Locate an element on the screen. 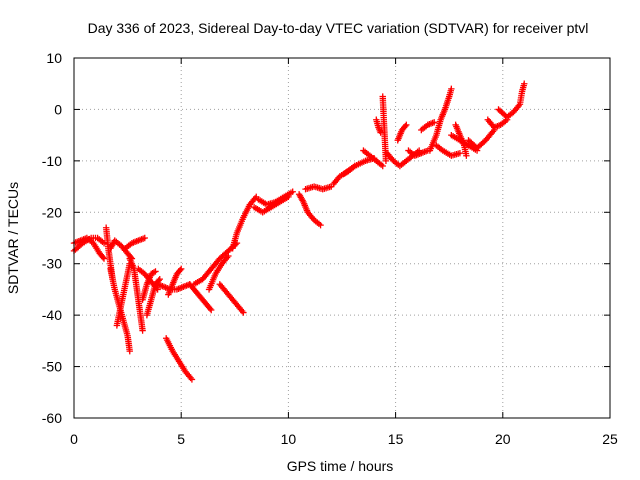 This screenshot has width=640, height=480. x-tick-label: 20 is located at coordinates (503, 439).